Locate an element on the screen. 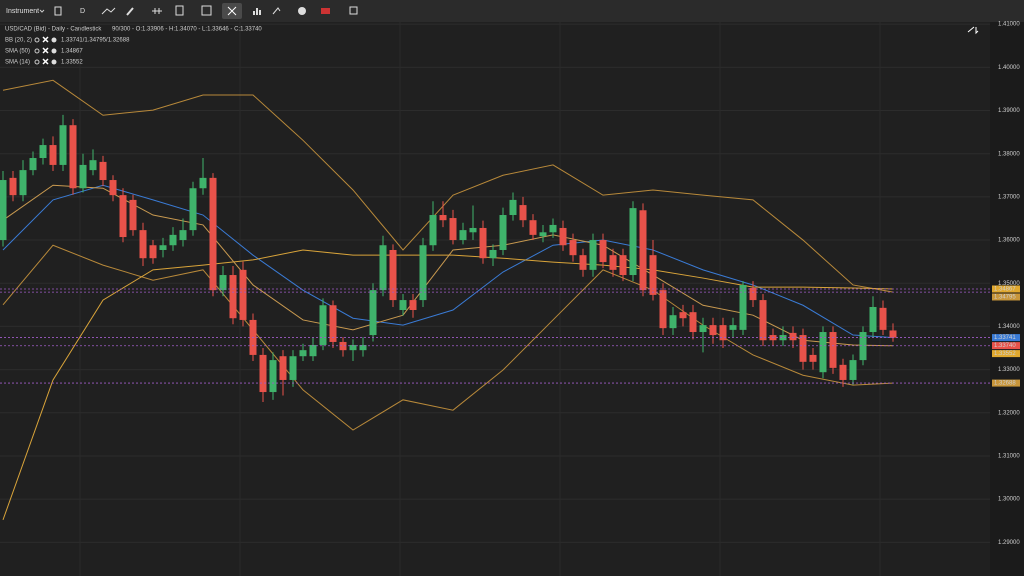  indicator-icon is located at coordinates (257, 11).